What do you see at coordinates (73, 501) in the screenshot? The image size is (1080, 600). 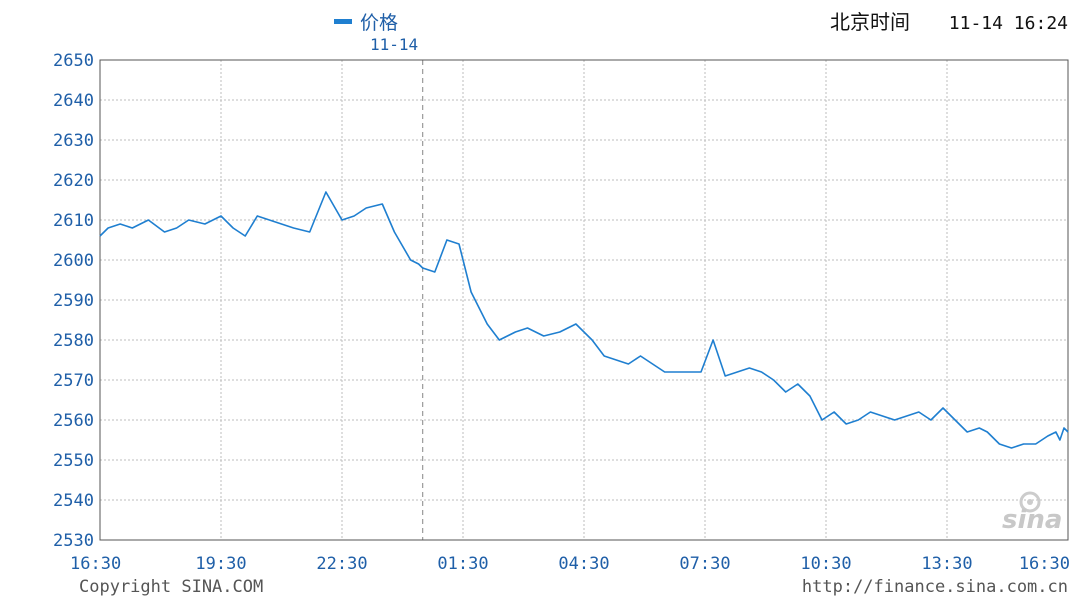 I see `y-tick-label: 2540` at bounding box center [73, 501].